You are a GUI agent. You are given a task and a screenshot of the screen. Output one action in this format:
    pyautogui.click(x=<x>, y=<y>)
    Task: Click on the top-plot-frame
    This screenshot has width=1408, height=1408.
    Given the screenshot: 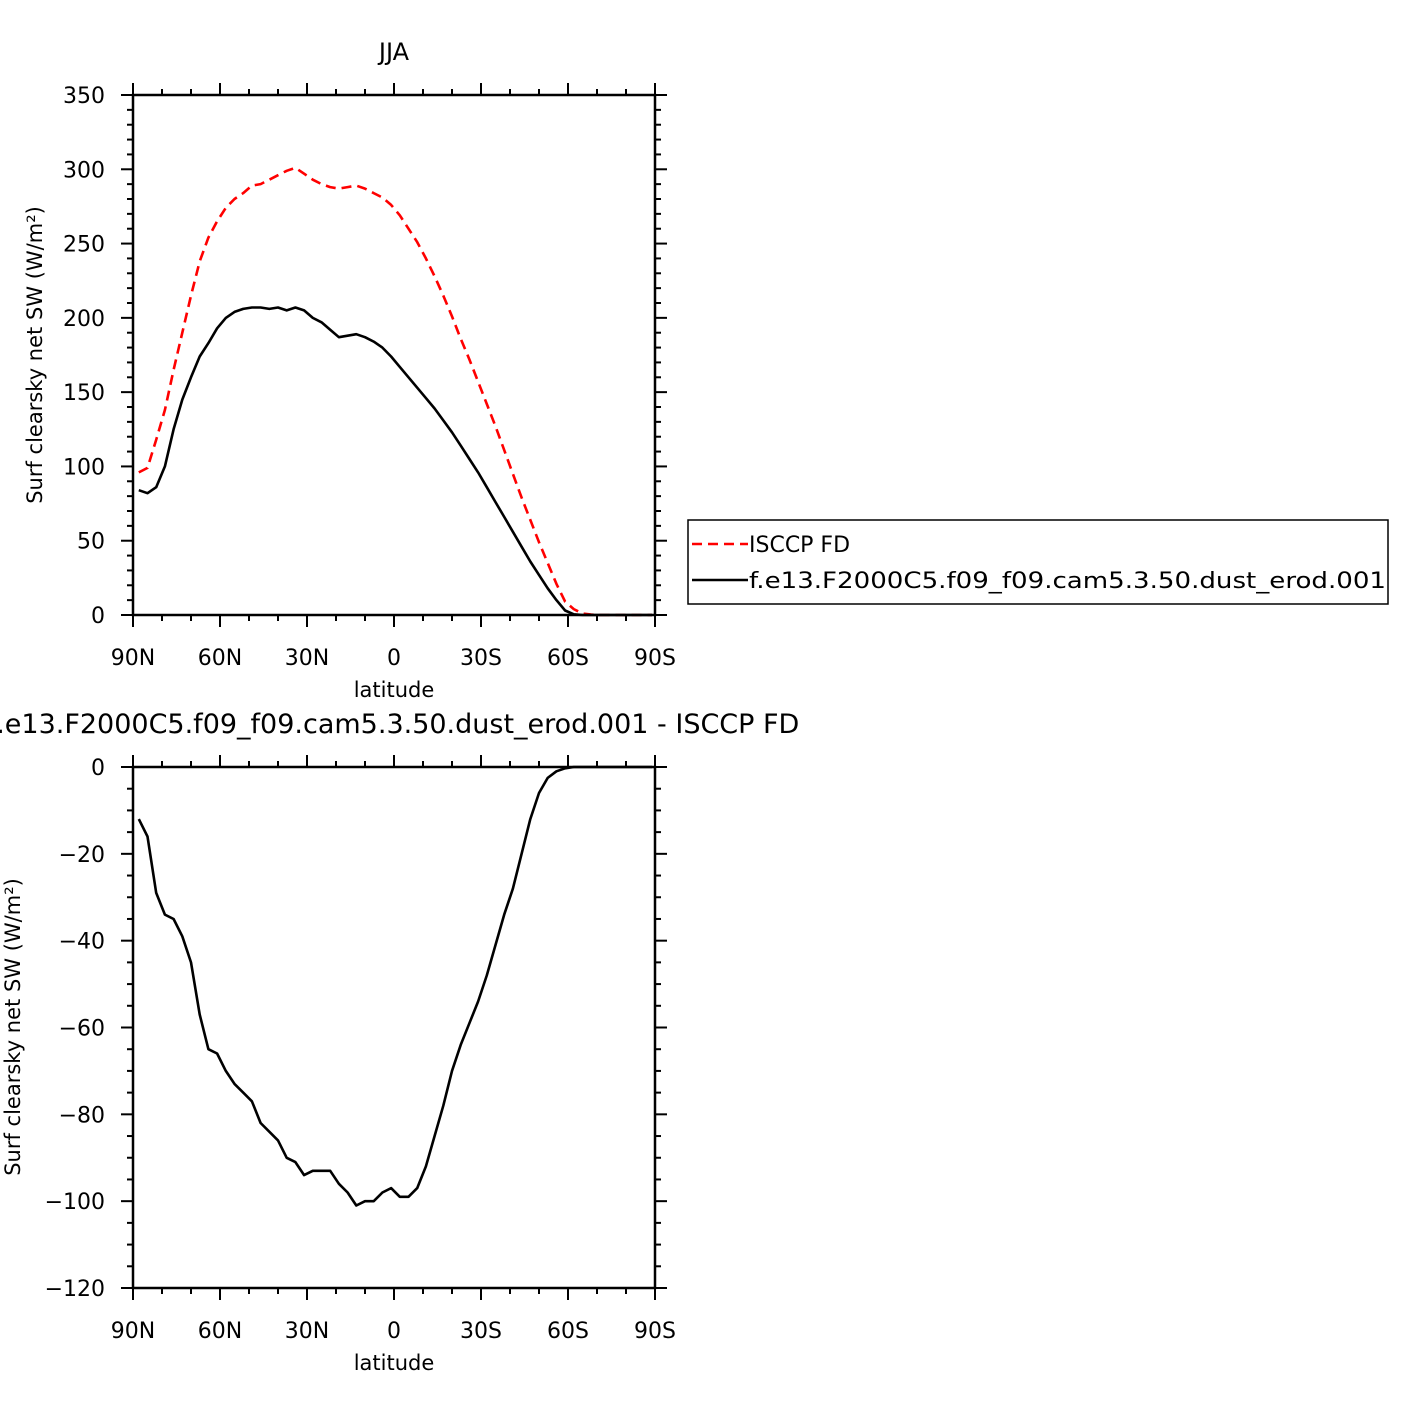 What is the action you would take?
    pyautogui.click(x=394, y=355)
    